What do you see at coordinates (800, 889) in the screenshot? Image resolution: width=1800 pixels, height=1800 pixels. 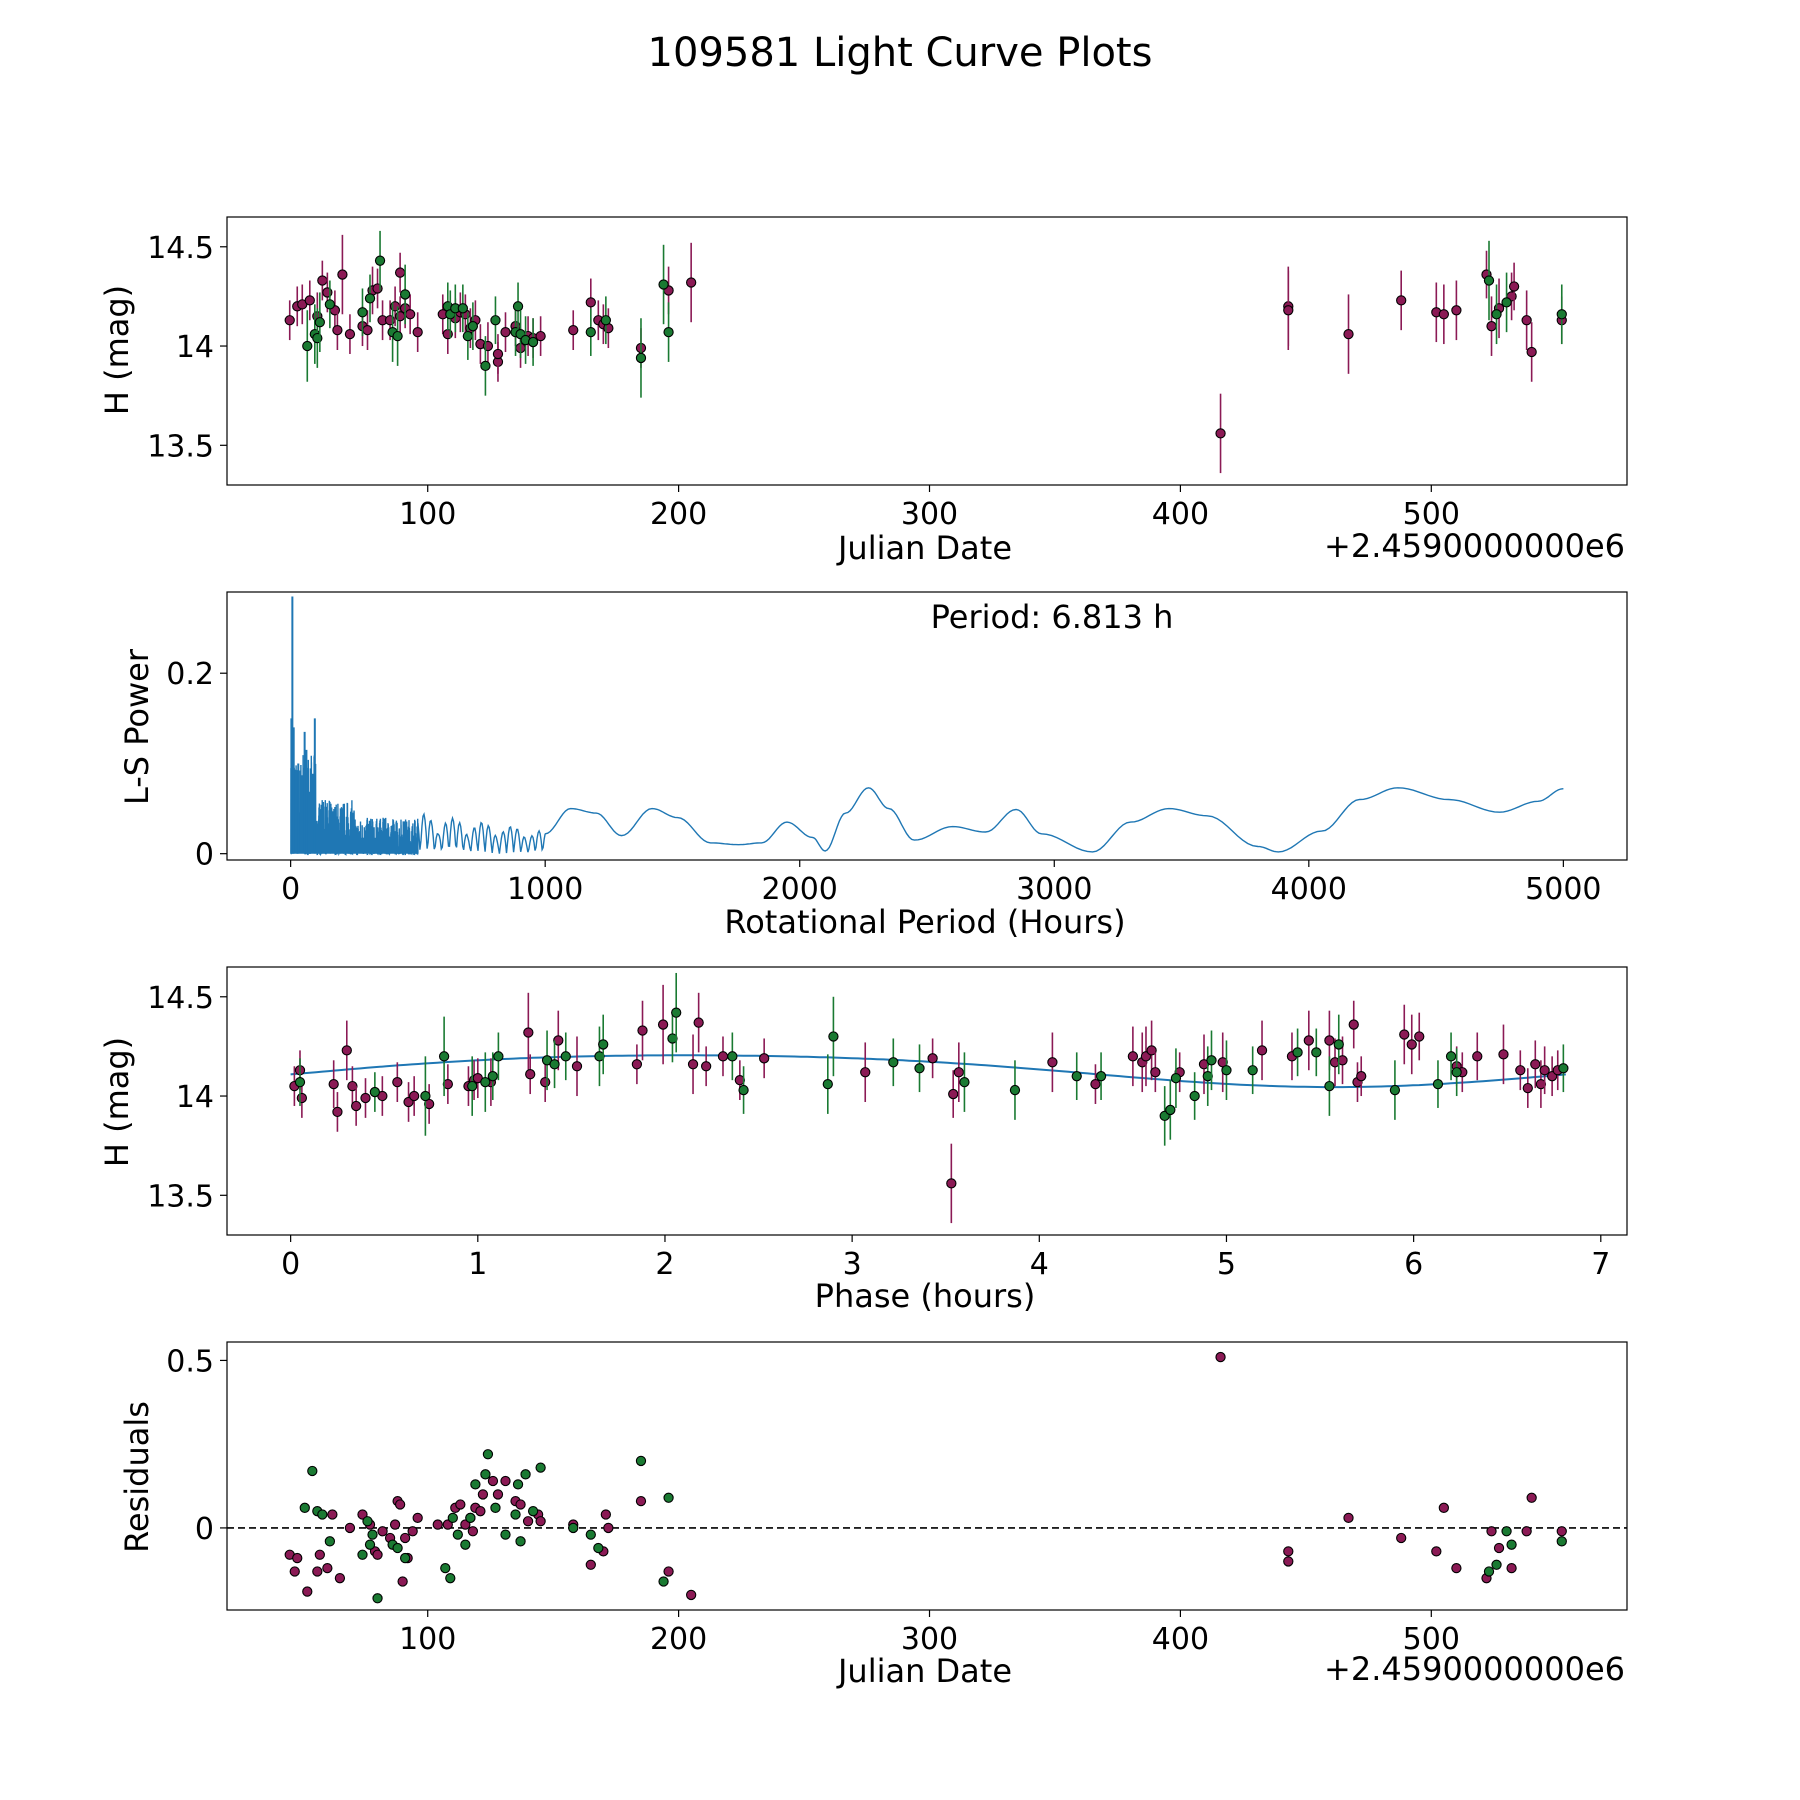 I see `periodogram-xtick-label: 2000` at bounding box center [800, 889].